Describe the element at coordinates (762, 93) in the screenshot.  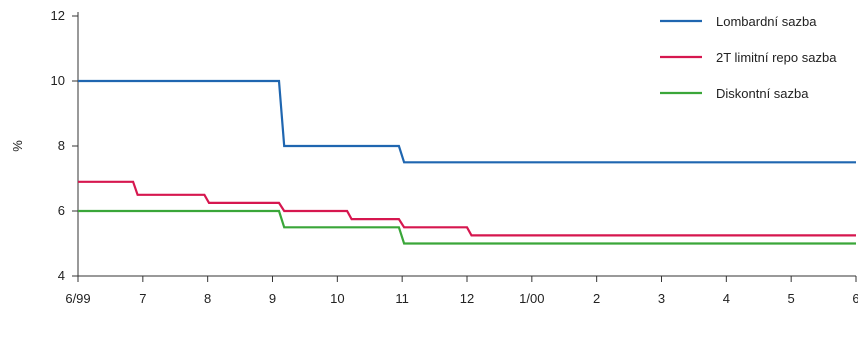
I see `legend-label: Diskontní sazba` at that location.